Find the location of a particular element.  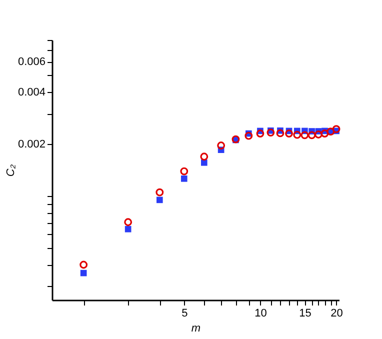

x-tick-label: 5 is located at coordinates (185, 314).